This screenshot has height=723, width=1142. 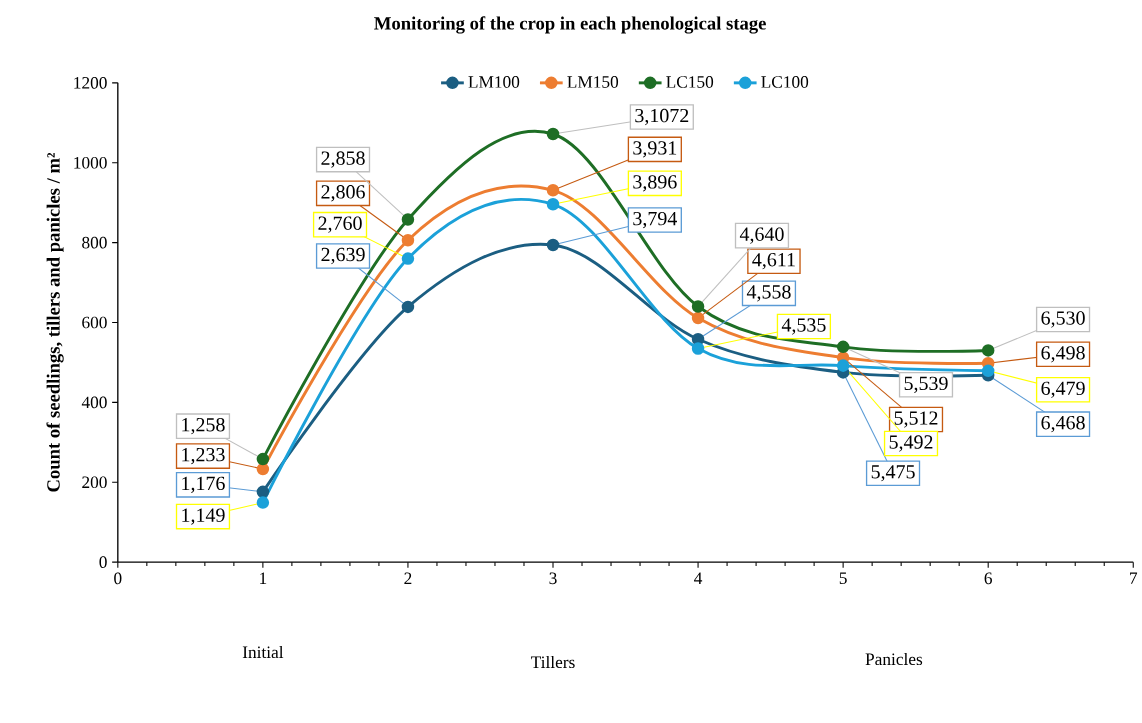 What do you see at coordinates (203, 456) in the screenshot?
I see `annotation: 1,233` at bounding box center [203, 456].